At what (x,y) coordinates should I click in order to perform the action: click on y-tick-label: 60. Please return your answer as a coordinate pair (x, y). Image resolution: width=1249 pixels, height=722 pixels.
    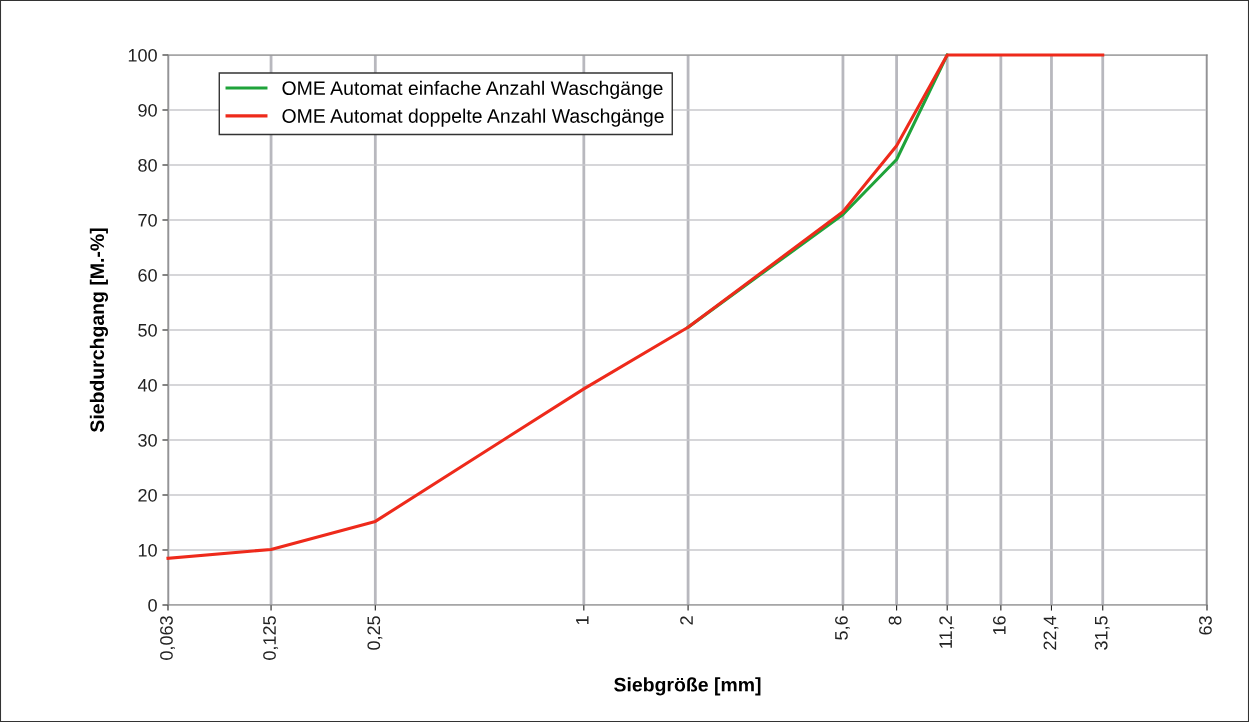
    Looking at the image, I should click on (147, 275).